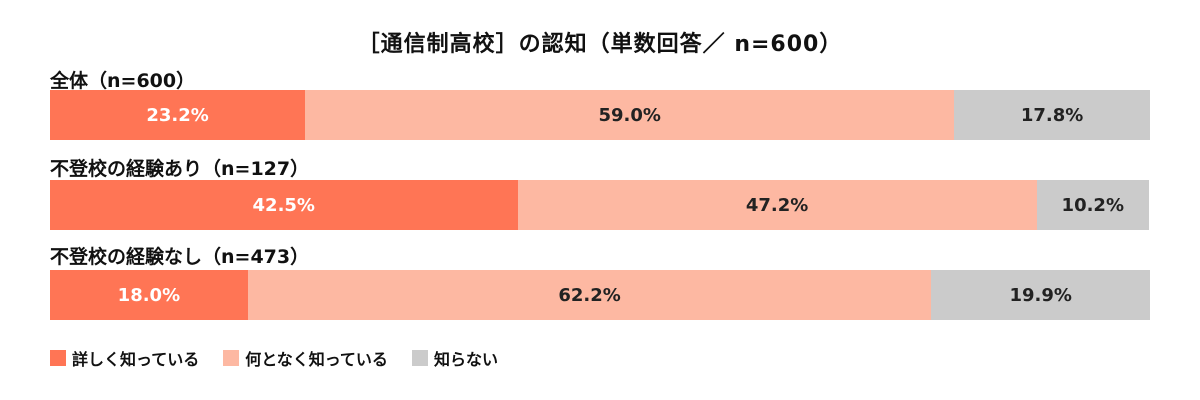 The height and width of the screenshot is (400, 1200). I want to click on legend-item-series1: 何となく知っている, so click(305, 358).